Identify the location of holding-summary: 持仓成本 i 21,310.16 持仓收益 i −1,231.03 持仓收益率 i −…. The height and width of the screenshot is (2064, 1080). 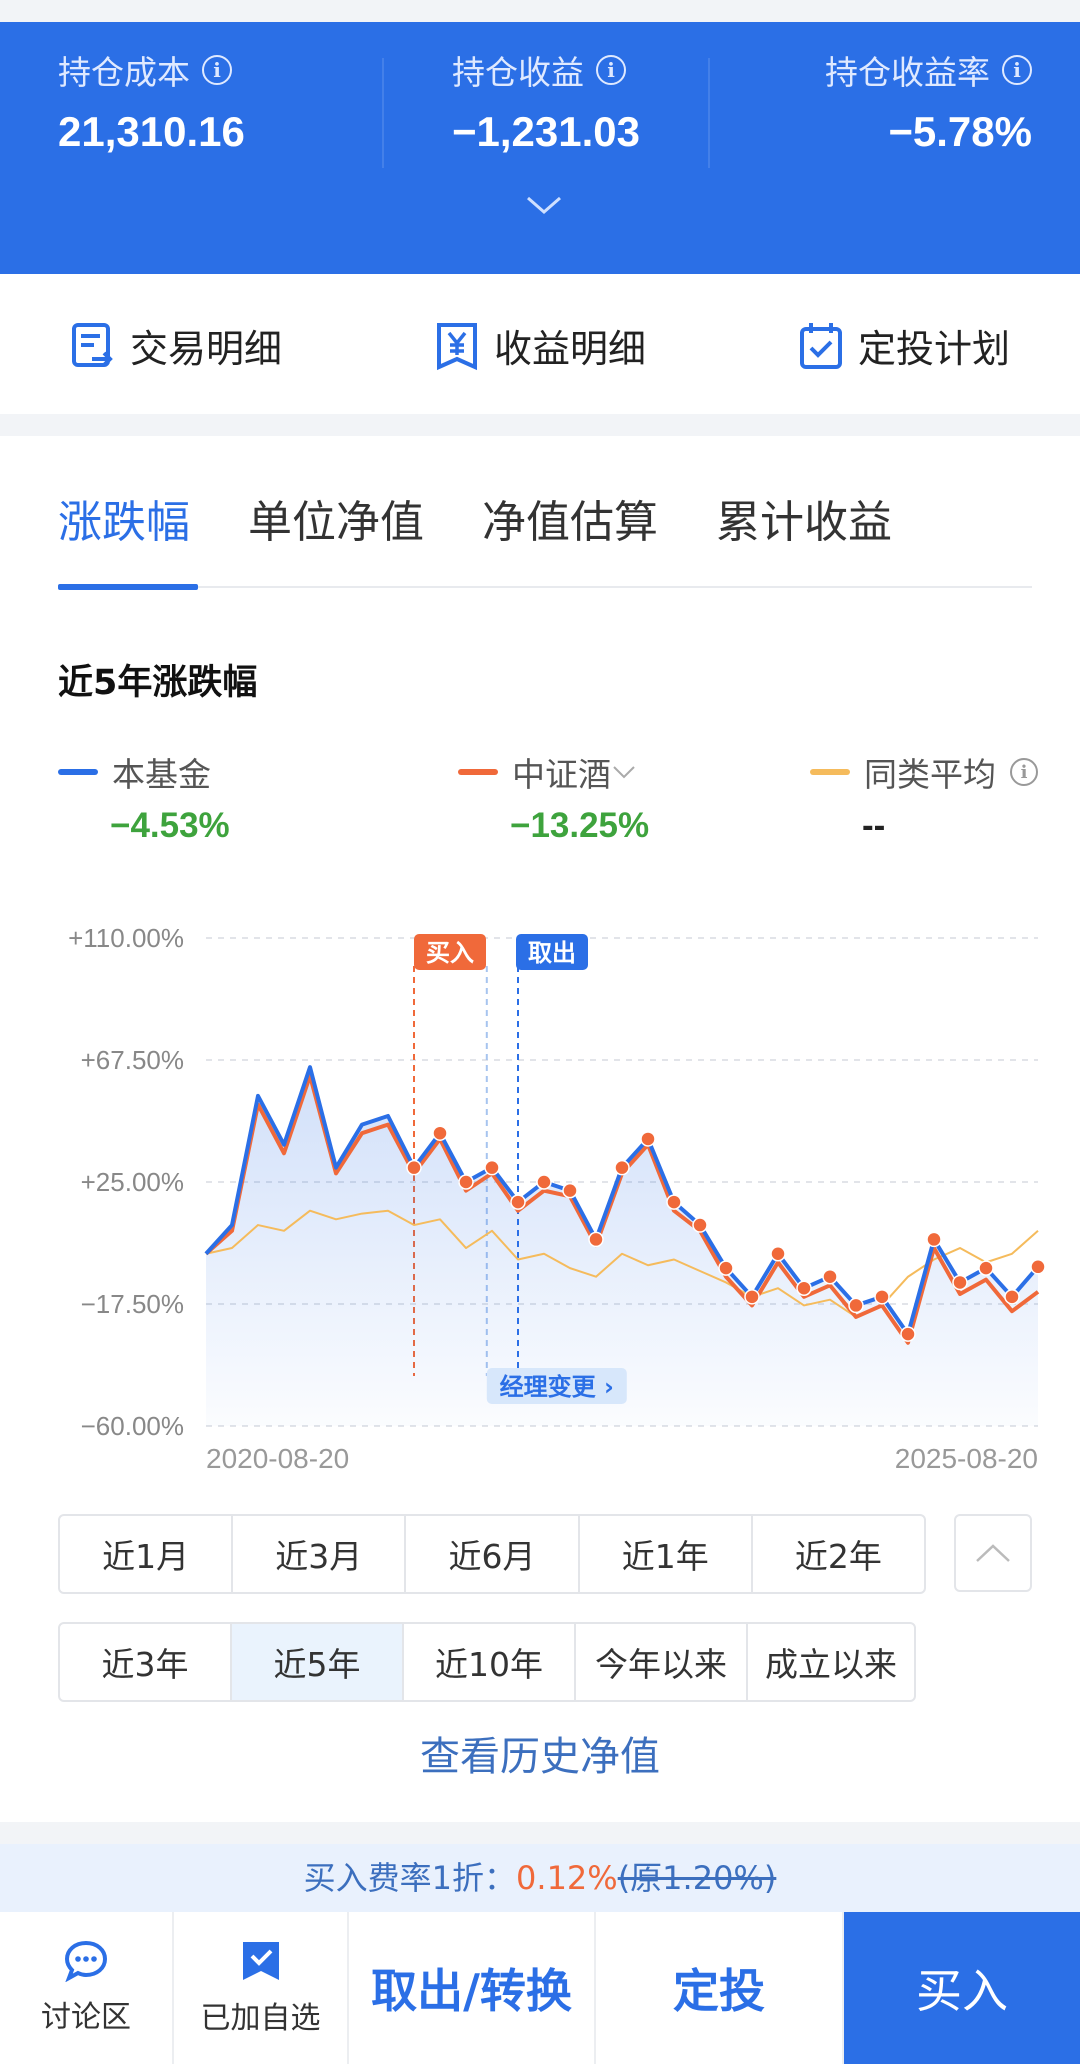
(540, 148).